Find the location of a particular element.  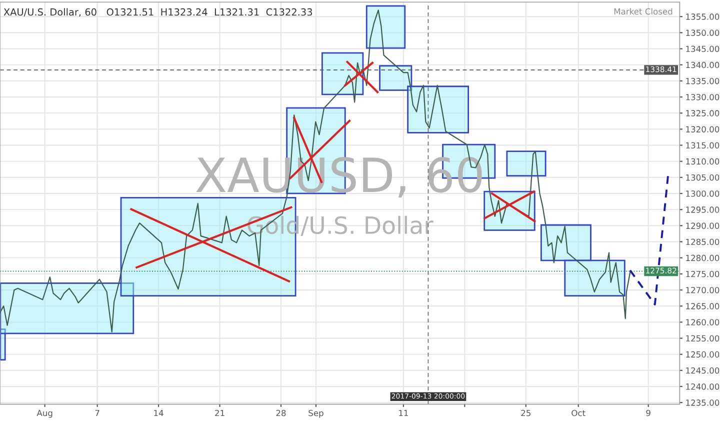

x-tick-label: 11 is located at coordinates (403, 413).